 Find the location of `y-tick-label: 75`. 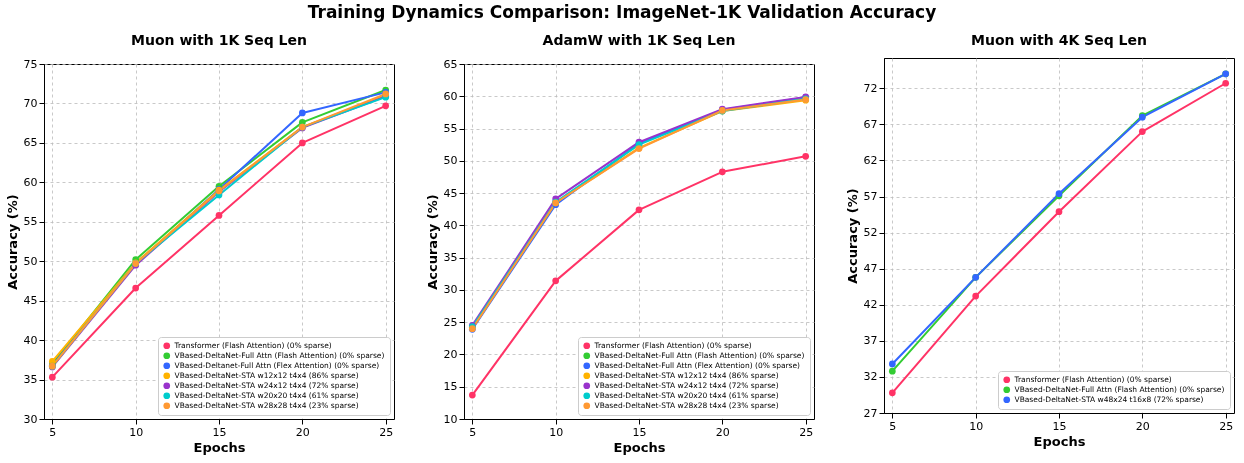

y-tick-label: 75 is located at coordinates (30, 64).